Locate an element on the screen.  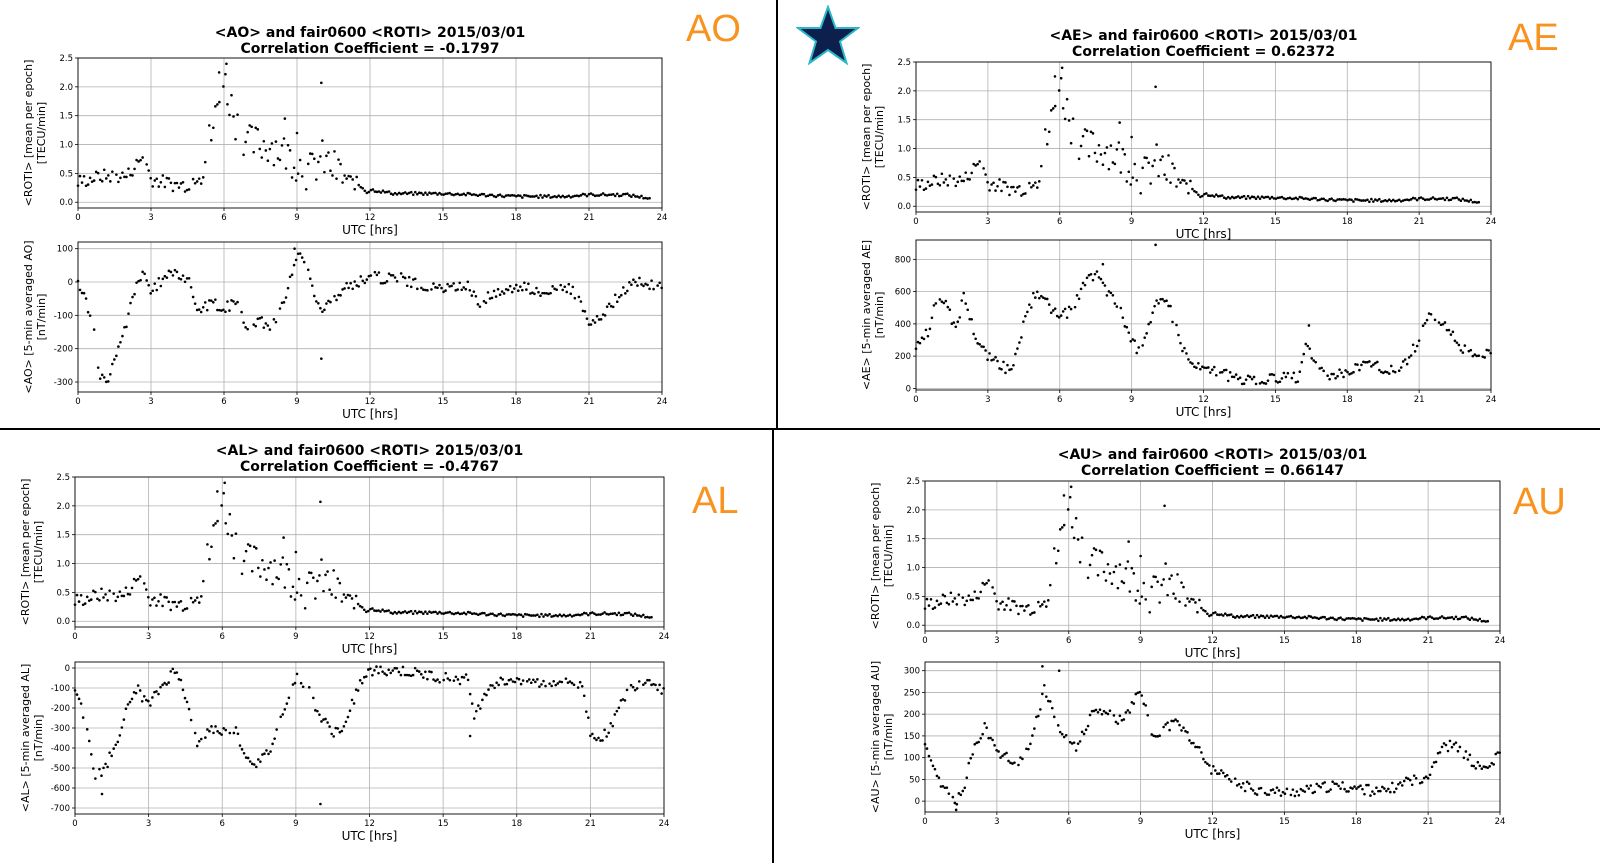
x-tick-label: 15 is located at coordinates (1284, 641).